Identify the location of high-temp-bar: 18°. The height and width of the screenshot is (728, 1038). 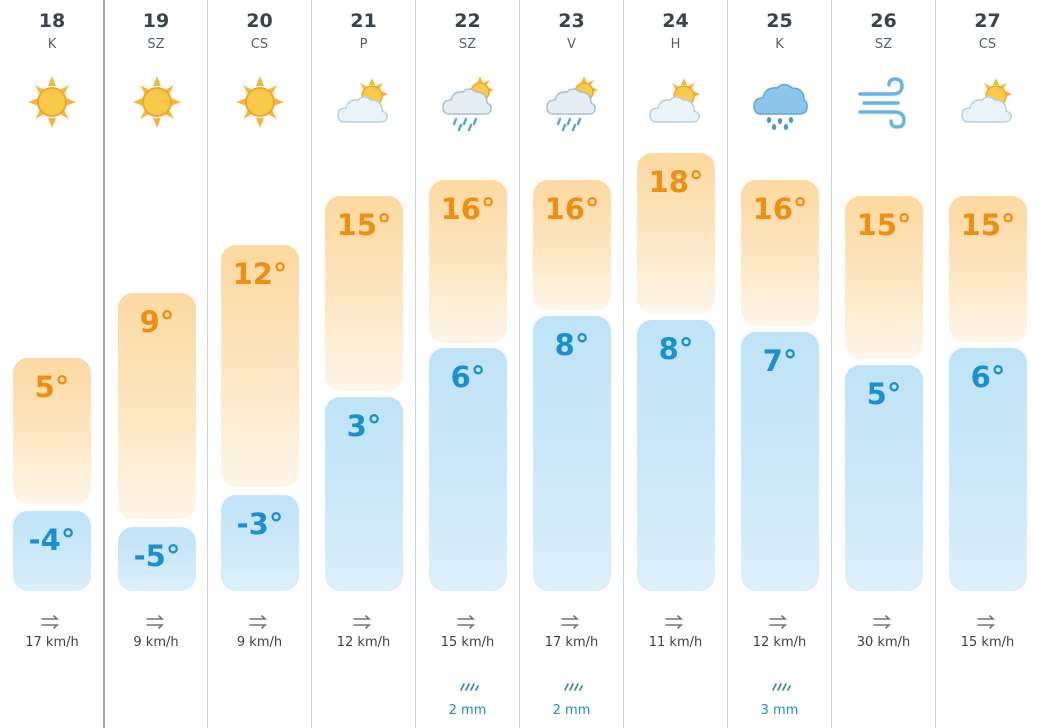
(676, 233).